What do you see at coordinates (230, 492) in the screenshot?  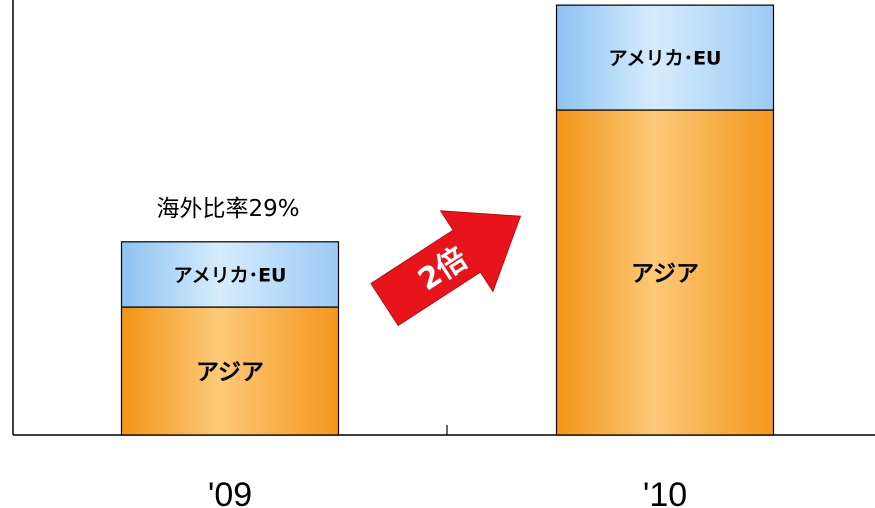 I see `x-tick-label-0: '09` at bounding box center [230, 492].